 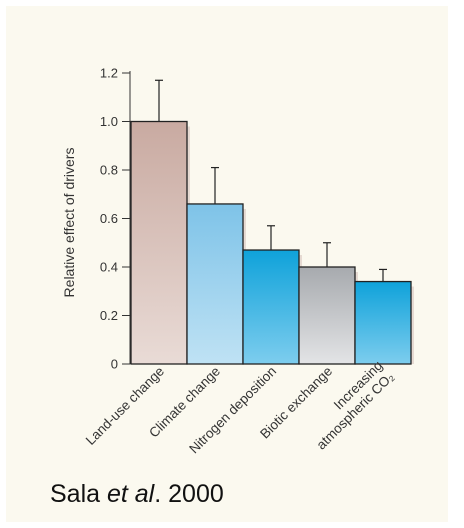 I want to click on y-tick-label: 0, so click(x=114, y=364).